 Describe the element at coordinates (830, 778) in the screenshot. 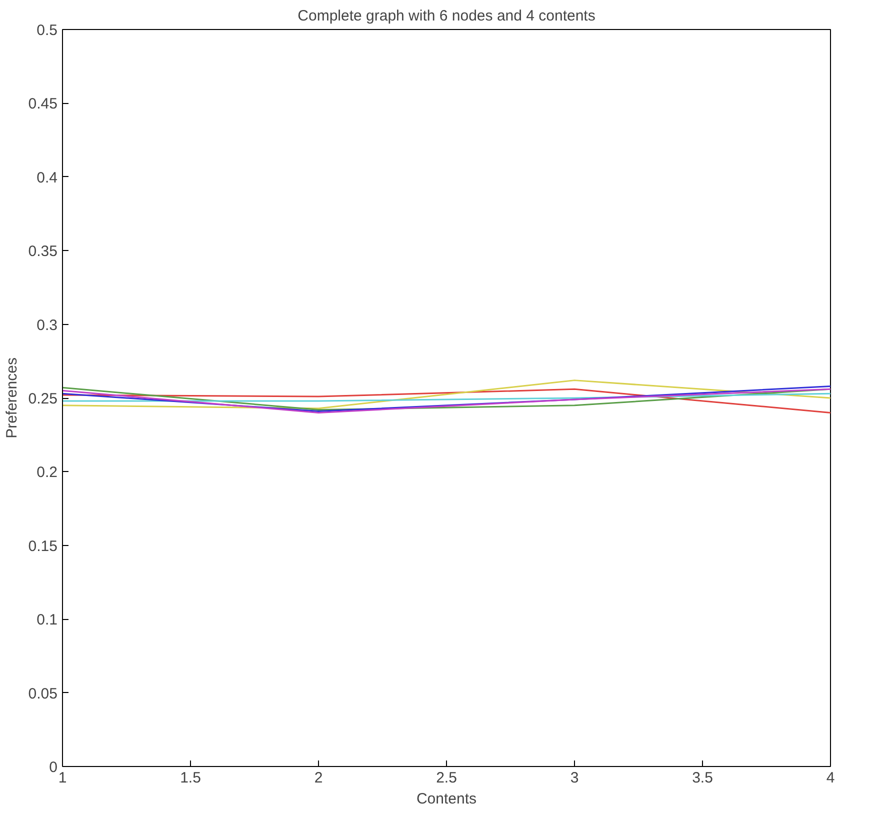

I see `x-tick-label: 4` at that location.